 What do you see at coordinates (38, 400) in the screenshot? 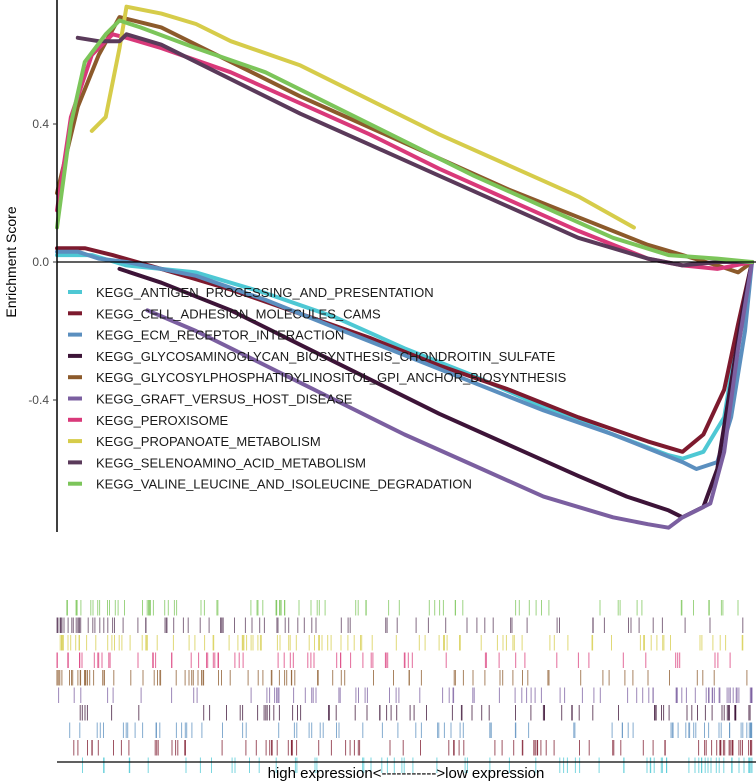
I see `y-tick-label: -0.4` at bounding box center [38, 400].